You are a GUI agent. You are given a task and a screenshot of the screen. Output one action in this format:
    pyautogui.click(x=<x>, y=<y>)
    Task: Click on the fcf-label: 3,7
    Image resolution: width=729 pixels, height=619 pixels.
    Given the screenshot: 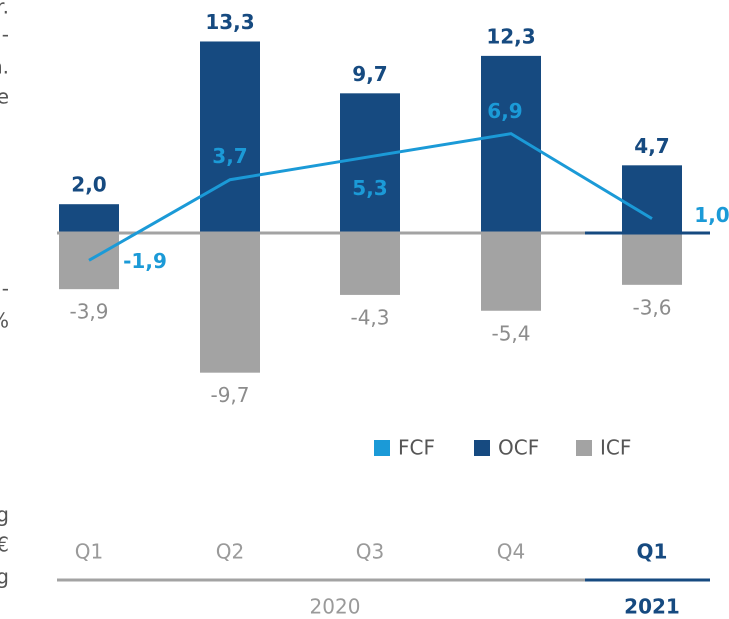 What is the action you would take?
    pyautogui.click(x=229, y=156)
    